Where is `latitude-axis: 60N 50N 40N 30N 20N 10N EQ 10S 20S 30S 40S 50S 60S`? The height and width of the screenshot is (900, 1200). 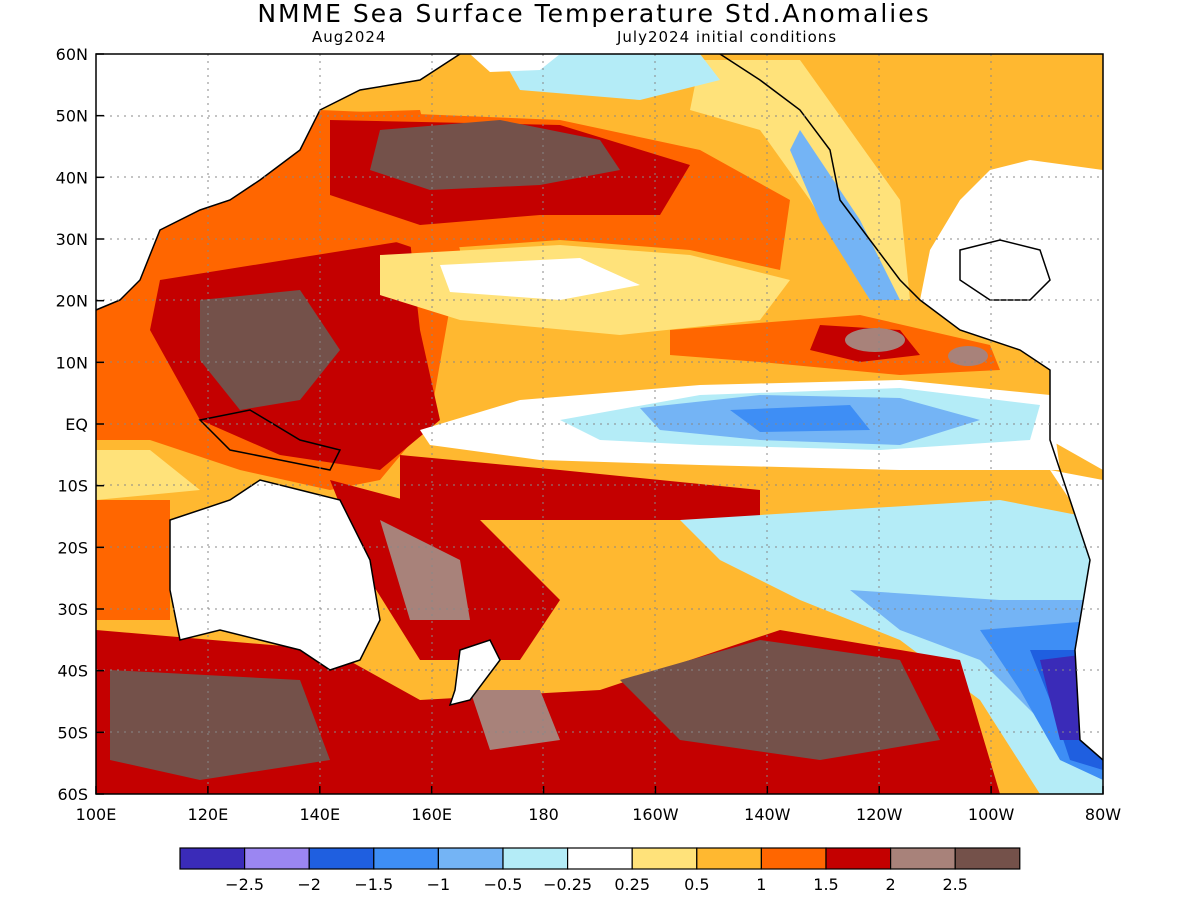
latitude-axis: 60N 50N 40N 30N 20N 10N EQ 10S 20S 30S 40S 50S 60S is located at coordinates (80, 424).